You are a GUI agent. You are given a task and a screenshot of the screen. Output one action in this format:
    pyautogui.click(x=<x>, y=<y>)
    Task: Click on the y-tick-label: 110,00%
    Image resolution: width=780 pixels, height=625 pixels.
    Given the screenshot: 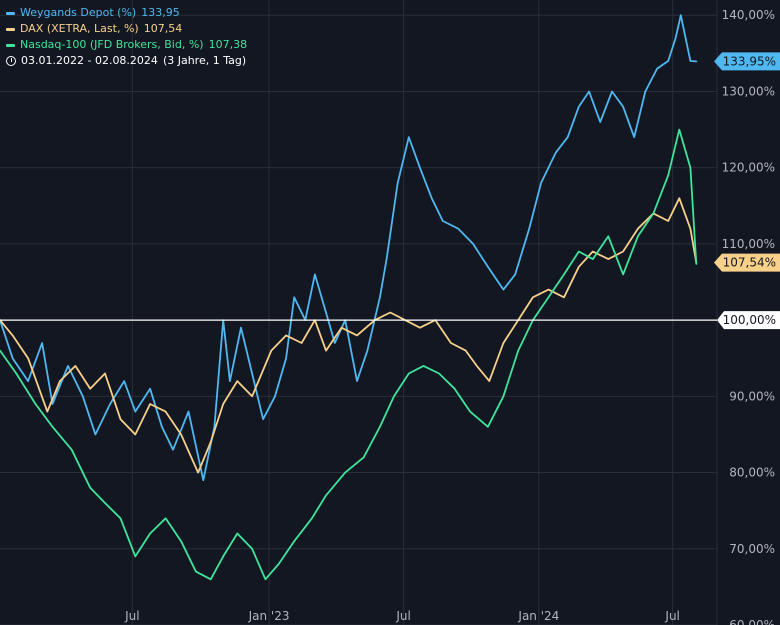 What is the action you would take?
    pyautogui.click(x=748, y=244)
    